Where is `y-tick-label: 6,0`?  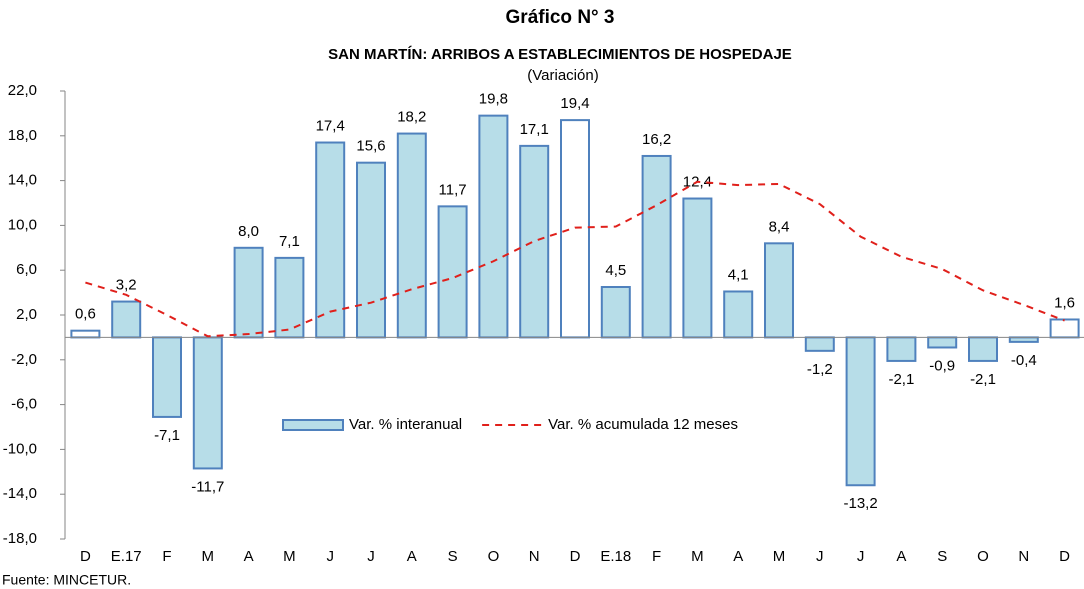 y-tick-label: 6,0 is located at coordinates (26, 269).